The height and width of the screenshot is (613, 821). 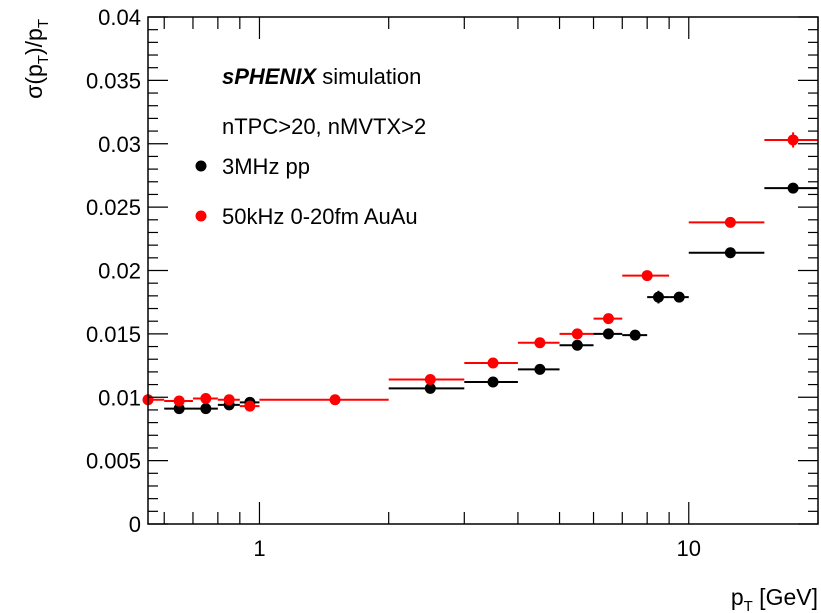 What do you see at coordinates (113, 207) in the screenshot?
I see `y-tick-label: 0.025` at bounding box center [113, 207].